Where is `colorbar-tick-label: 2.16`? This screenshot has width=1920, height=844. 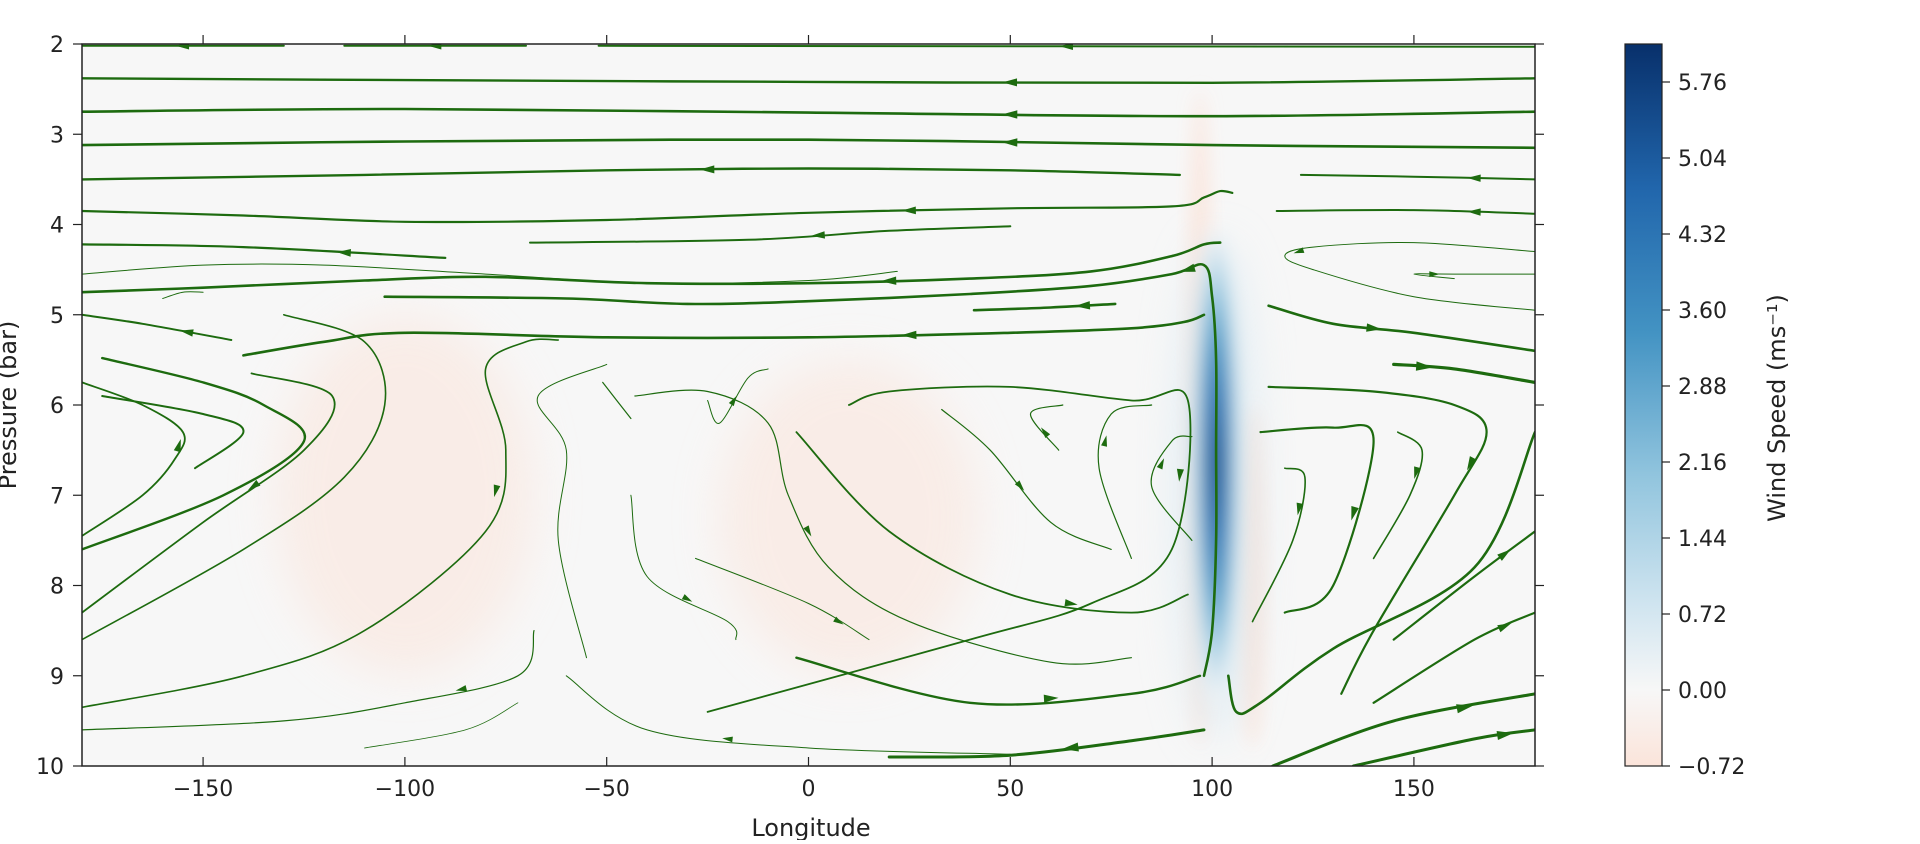 colorbar-tick-label: 2.16 is located at coordinates (1702, 463).